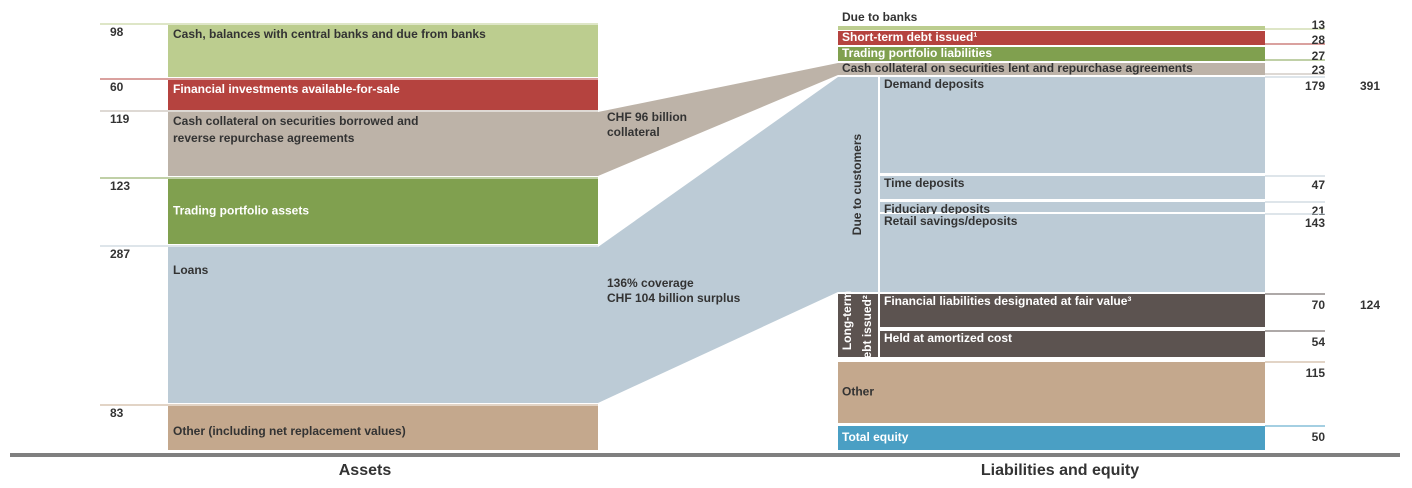  I want to click on label: 124, so click(1370, 305).